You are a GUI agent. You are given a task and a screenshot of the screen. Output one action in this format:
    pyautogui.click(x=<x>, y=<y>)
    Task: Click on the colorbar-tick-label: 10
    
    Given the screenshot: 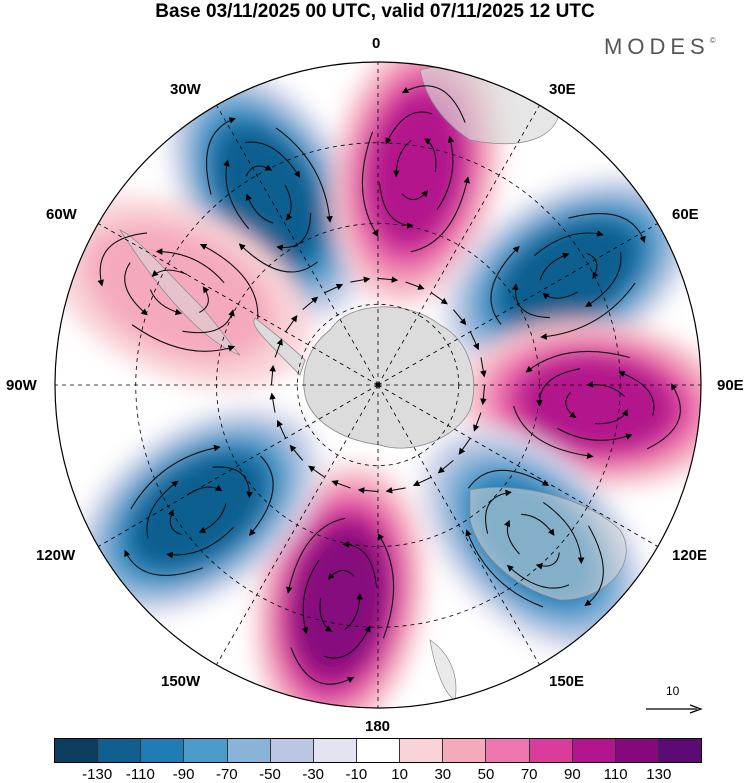 What is the action you would take?
    pyautogui.click(x=399, y=774)
    